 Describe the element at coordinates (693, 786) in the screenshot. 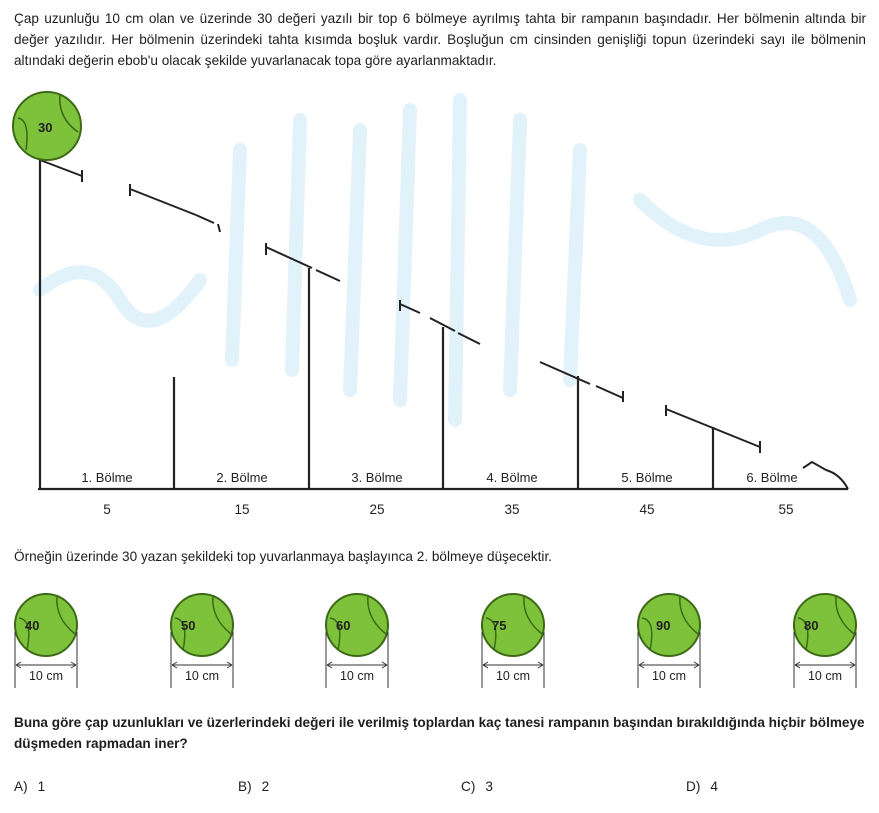

I see `option-letter: D)` at that location.